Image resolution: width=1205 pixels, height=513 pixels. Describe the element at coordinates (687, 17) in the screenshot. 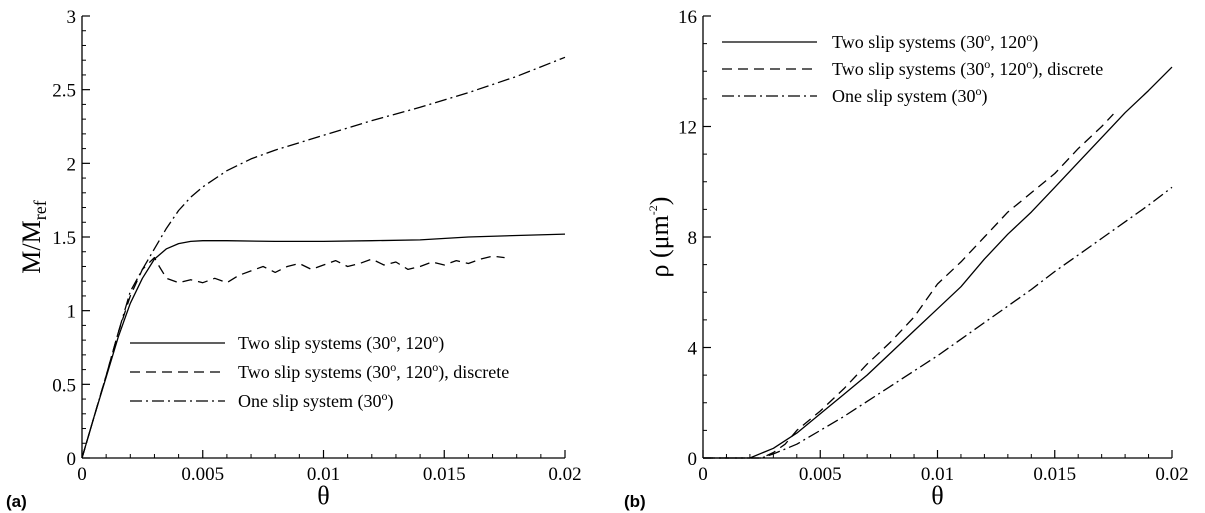

I see `y-tick-label: 16` at that location.